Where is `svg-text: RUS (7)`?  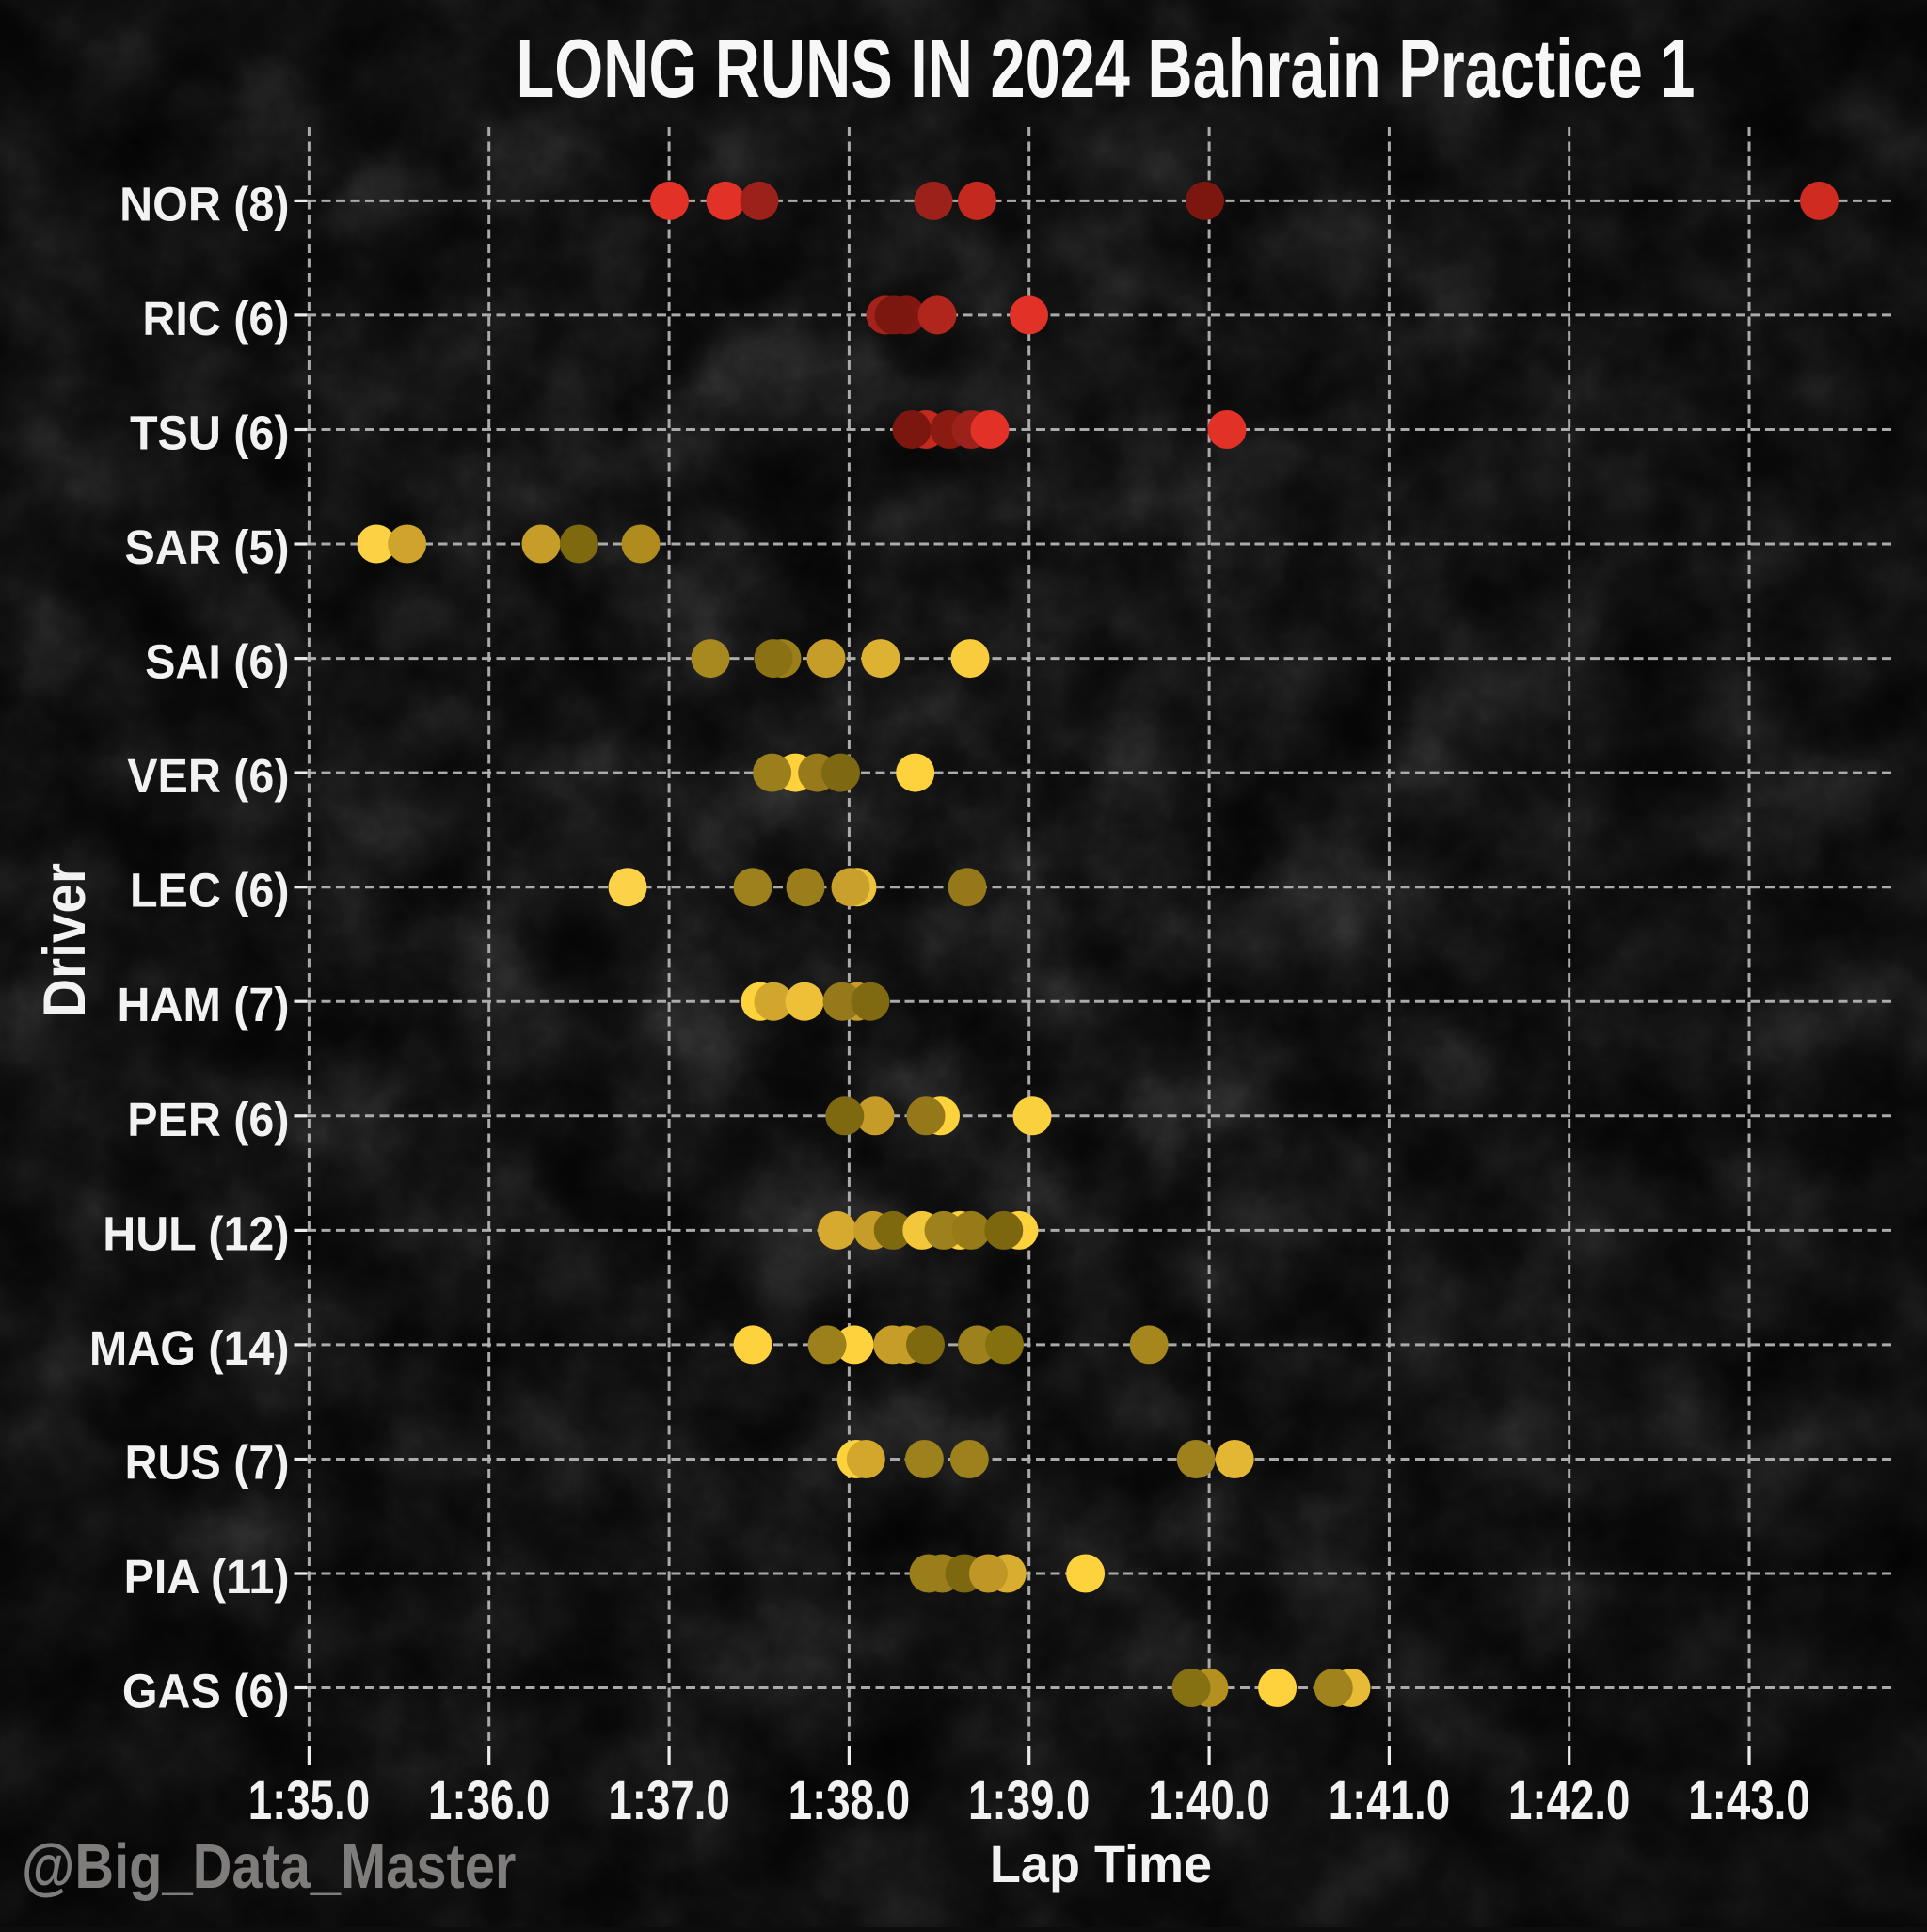
svg-text: RUS (7) is located at coordinates (207, 1462).